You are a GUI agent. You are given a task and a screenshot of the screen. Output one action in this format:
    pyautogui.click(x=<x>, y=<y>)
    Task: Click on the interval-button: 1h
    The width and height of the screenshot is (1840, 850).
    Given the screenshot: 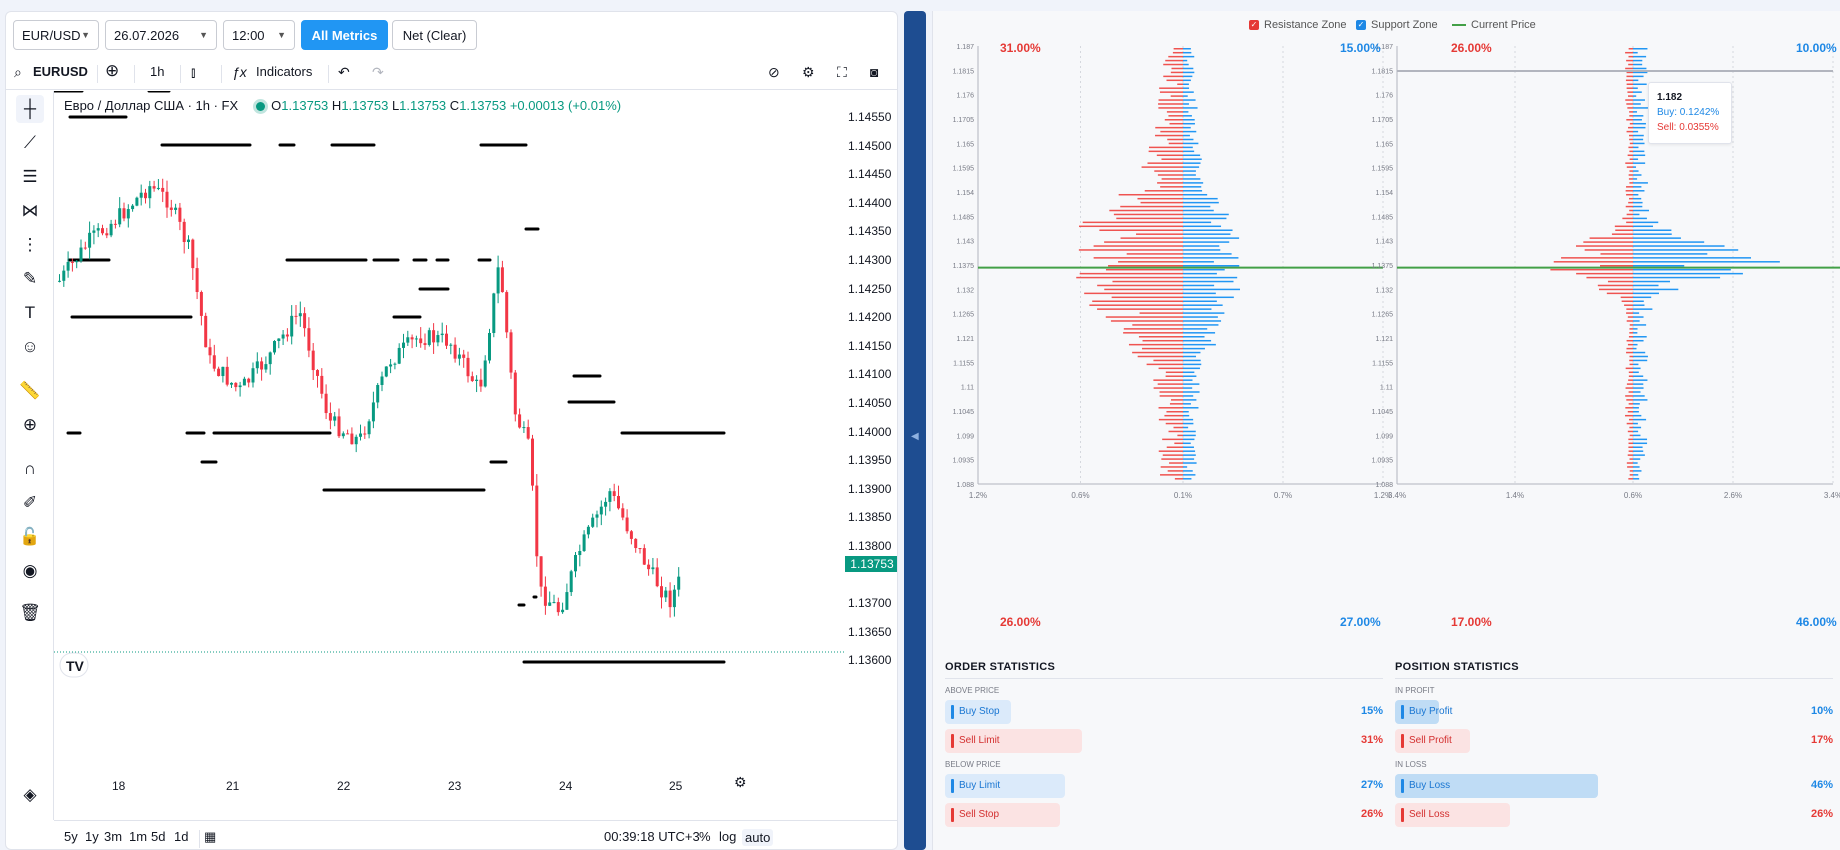 What is the action you would take?
    pyautogui.click(x=157, y=71)
    